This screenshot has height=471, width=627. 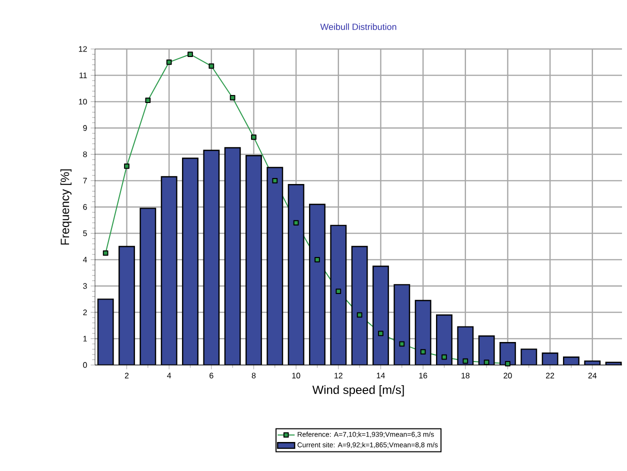 I want to click on x-axis-title: Wind speed [m/s], so click(x=358, y=390).